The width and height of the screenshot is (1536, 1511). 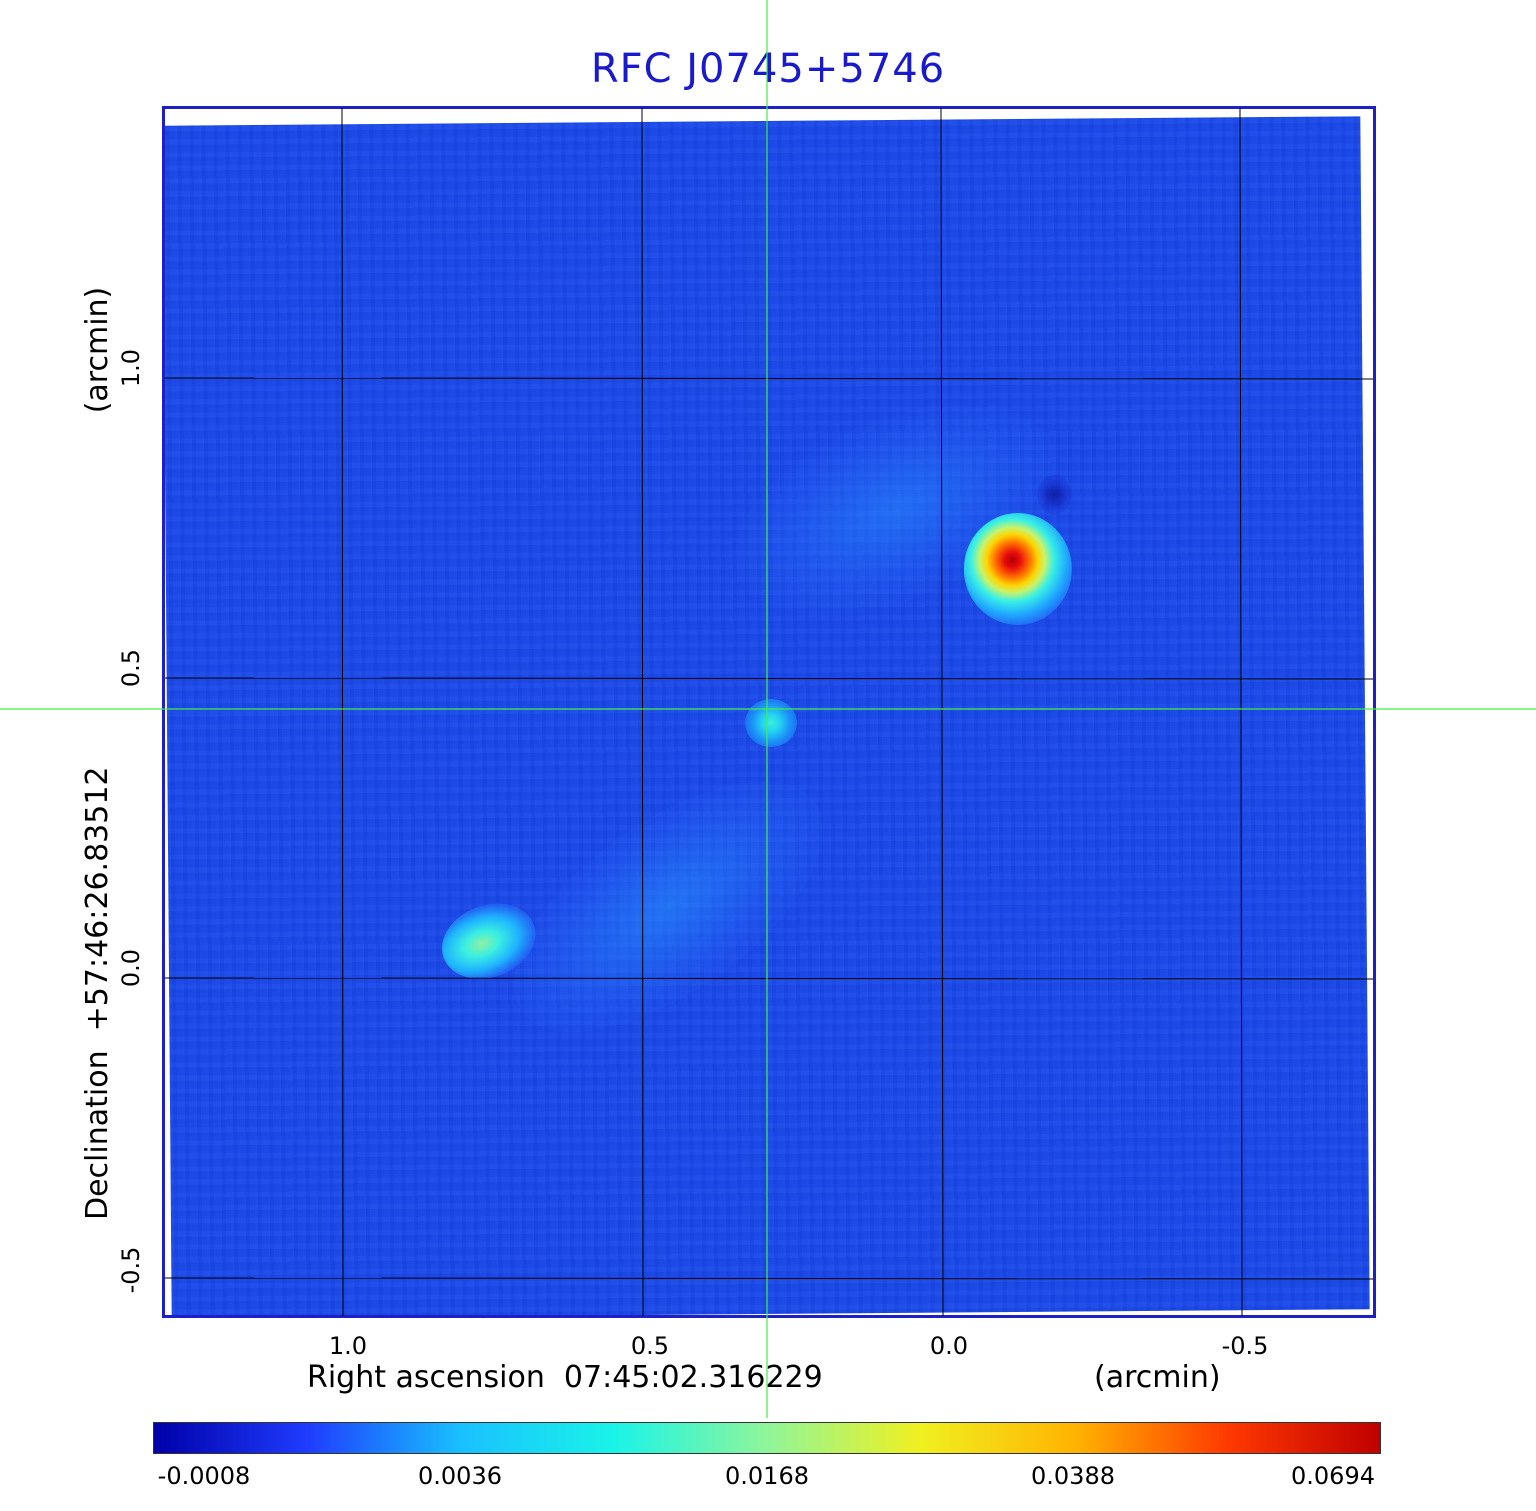 What do you see at coordinates (769, 378) in the screenshot?
I see `grid-line-y-1.0` at bounding box center [769, 378].